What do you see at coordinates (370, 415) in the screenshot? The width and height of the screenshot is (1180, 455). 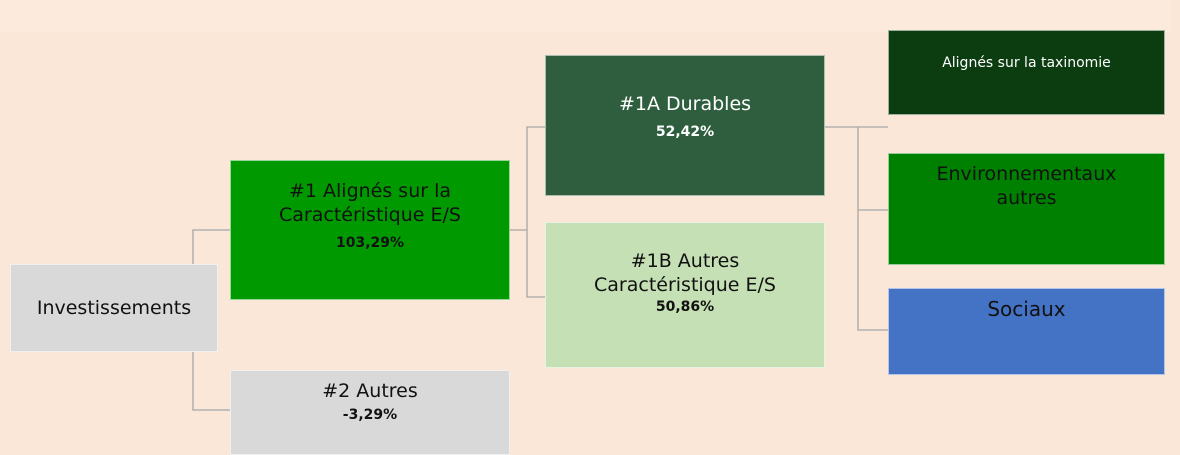 I see `node-value: -3,29%` at bounding box center [370, 415].